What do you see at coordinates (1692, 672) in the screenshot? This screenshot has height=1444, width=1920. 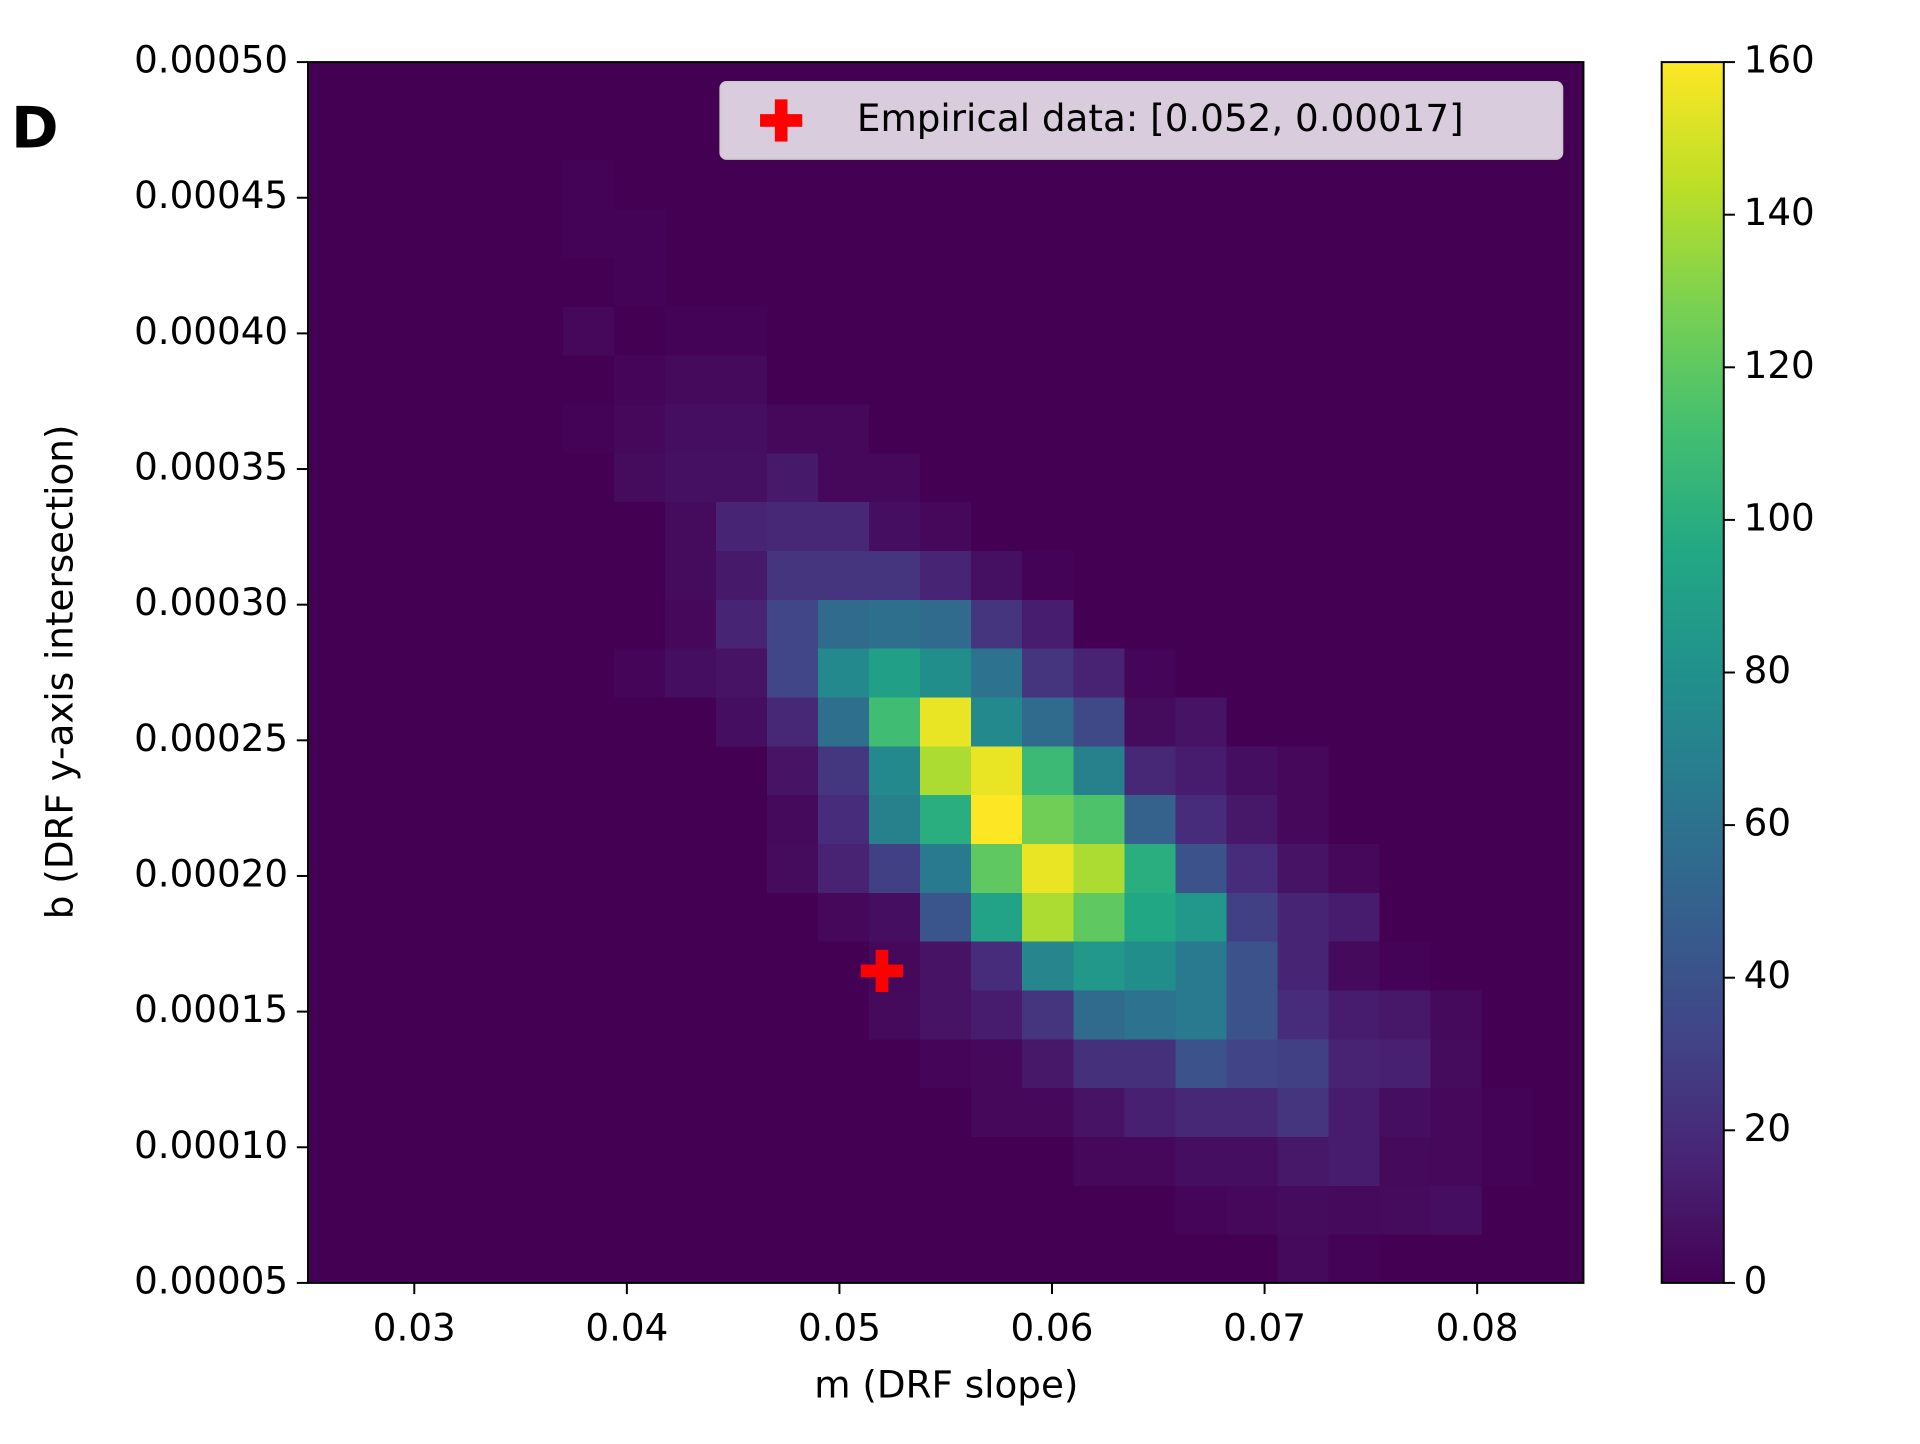 I see `colorbar` at bounding box center [1692, 672].